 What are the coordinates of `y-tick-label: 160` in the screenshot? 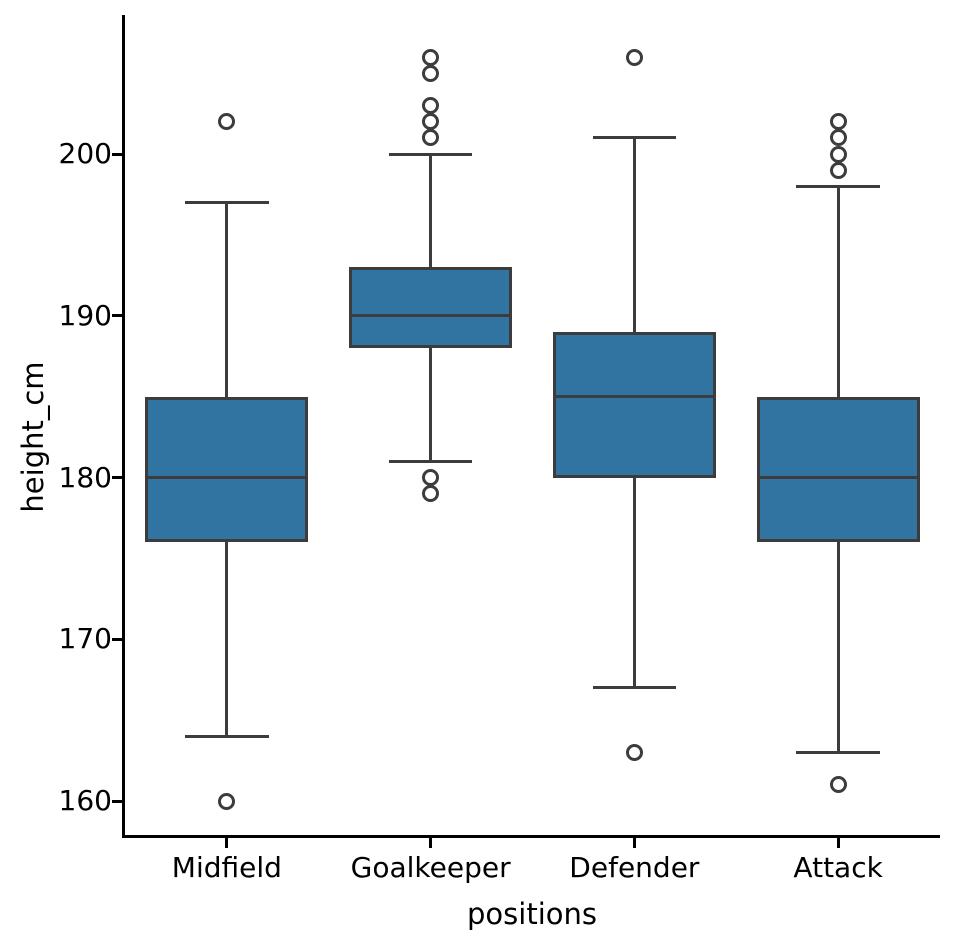 It's located at (85, 801).